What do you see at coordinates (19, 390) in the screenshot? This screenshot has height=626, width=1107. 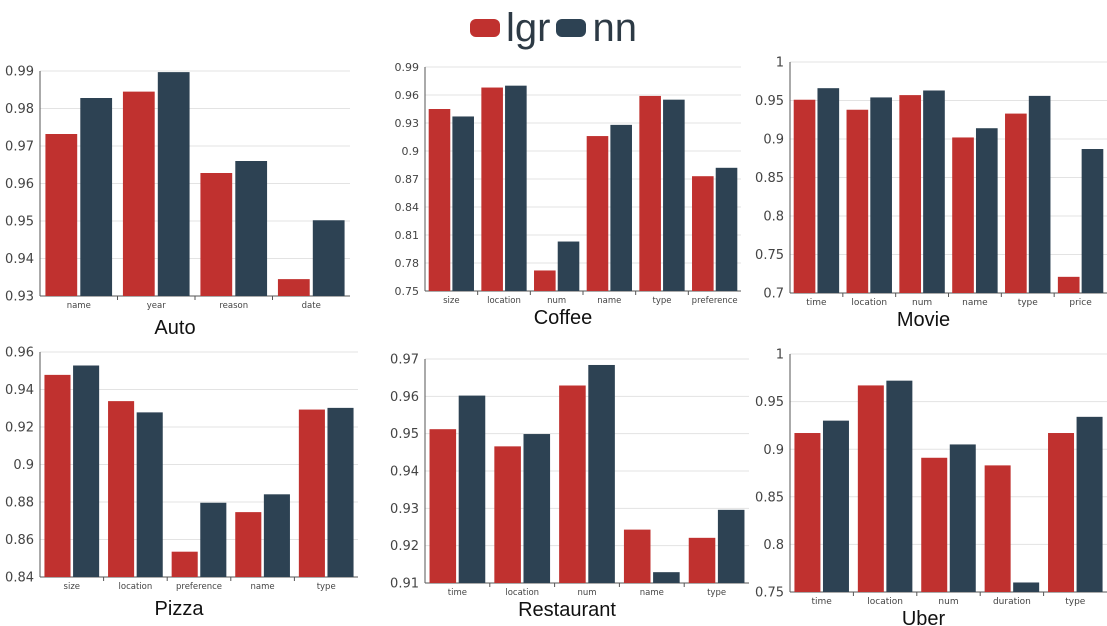 I see `y-tick-label: 0.94` at bounding box center [19, 390].